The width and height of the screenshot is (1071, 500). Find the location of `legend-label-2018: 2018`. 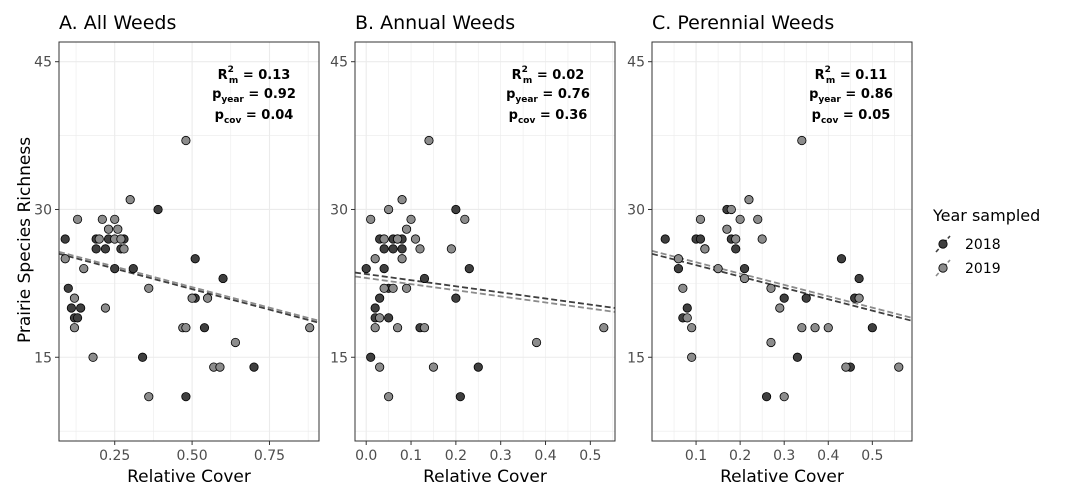

legend-label-2018: 2018 is located at coordinates (983, 245).